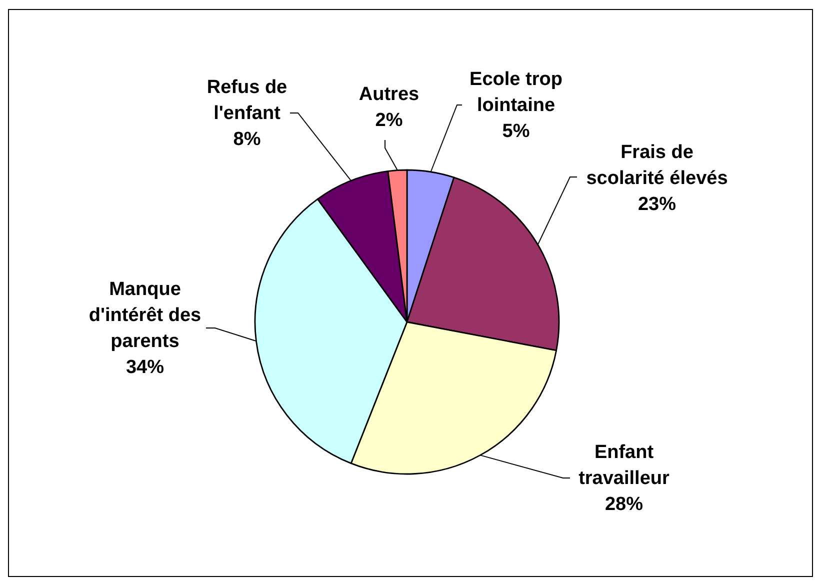 This screenshot has width=815, height=583. What do you see at coordinates (247, 139) in the screenshot?
I see `data-label: 8%` at bounding box center [247, 139].